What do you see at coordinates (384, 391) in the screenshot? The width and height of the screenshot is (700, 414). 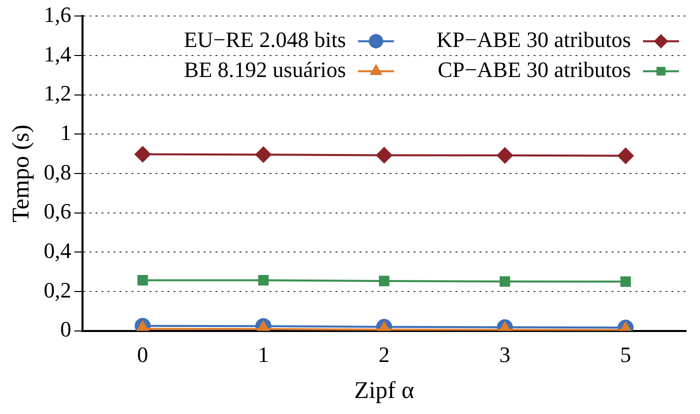 I see `x-axis-title: Zipf α` at bounding box center [384, 391].